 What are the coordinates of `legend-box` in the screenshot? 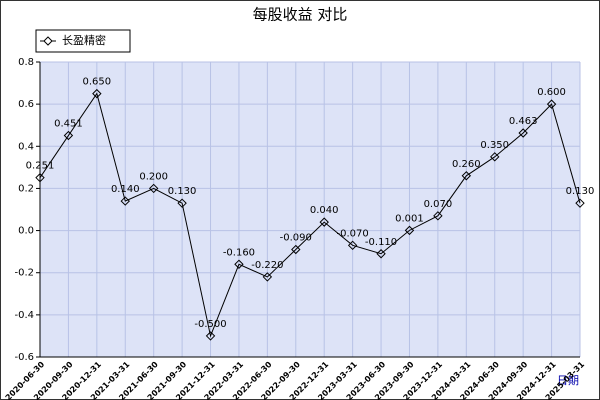 It's located at (83, 41).